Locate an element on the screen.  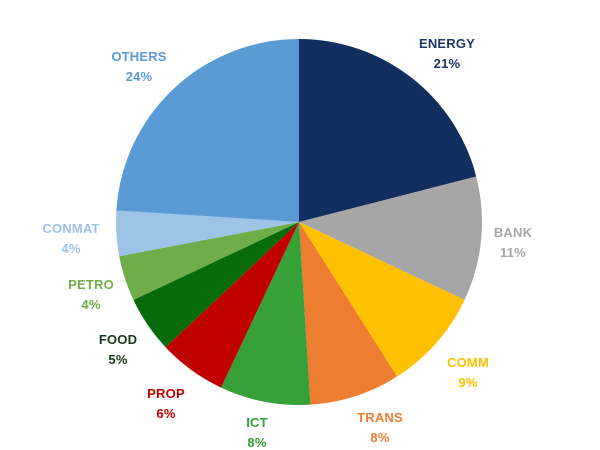
pie-slice-bank is located at coordinates (390, 238).